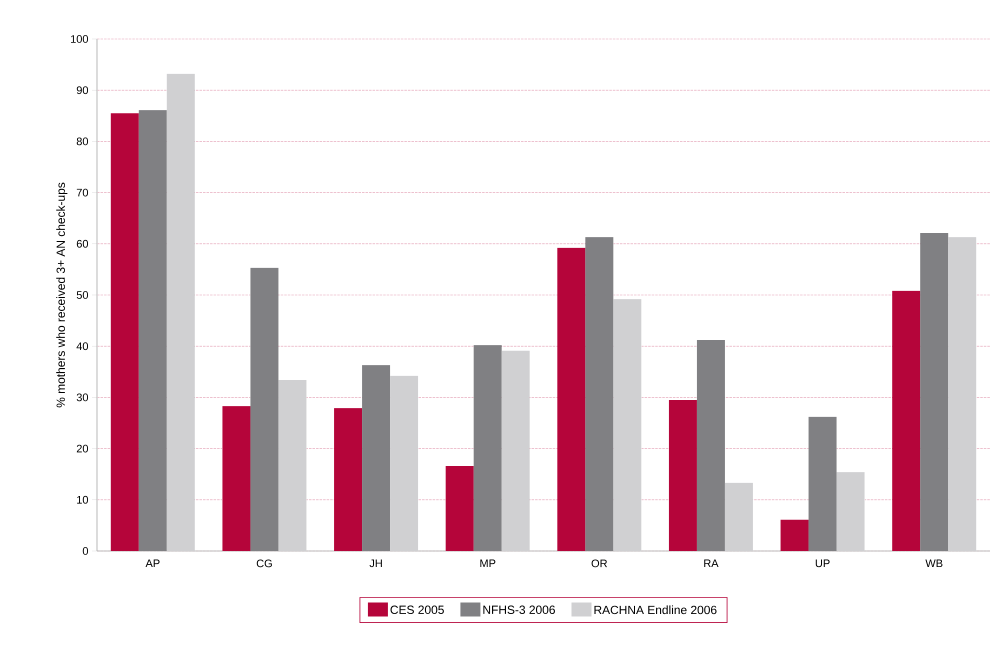 This screenshot has height=652, width=994. Describe the element at coordinates (82, 448) in the screenshot. I see `y-tick-label: 20` at that location.